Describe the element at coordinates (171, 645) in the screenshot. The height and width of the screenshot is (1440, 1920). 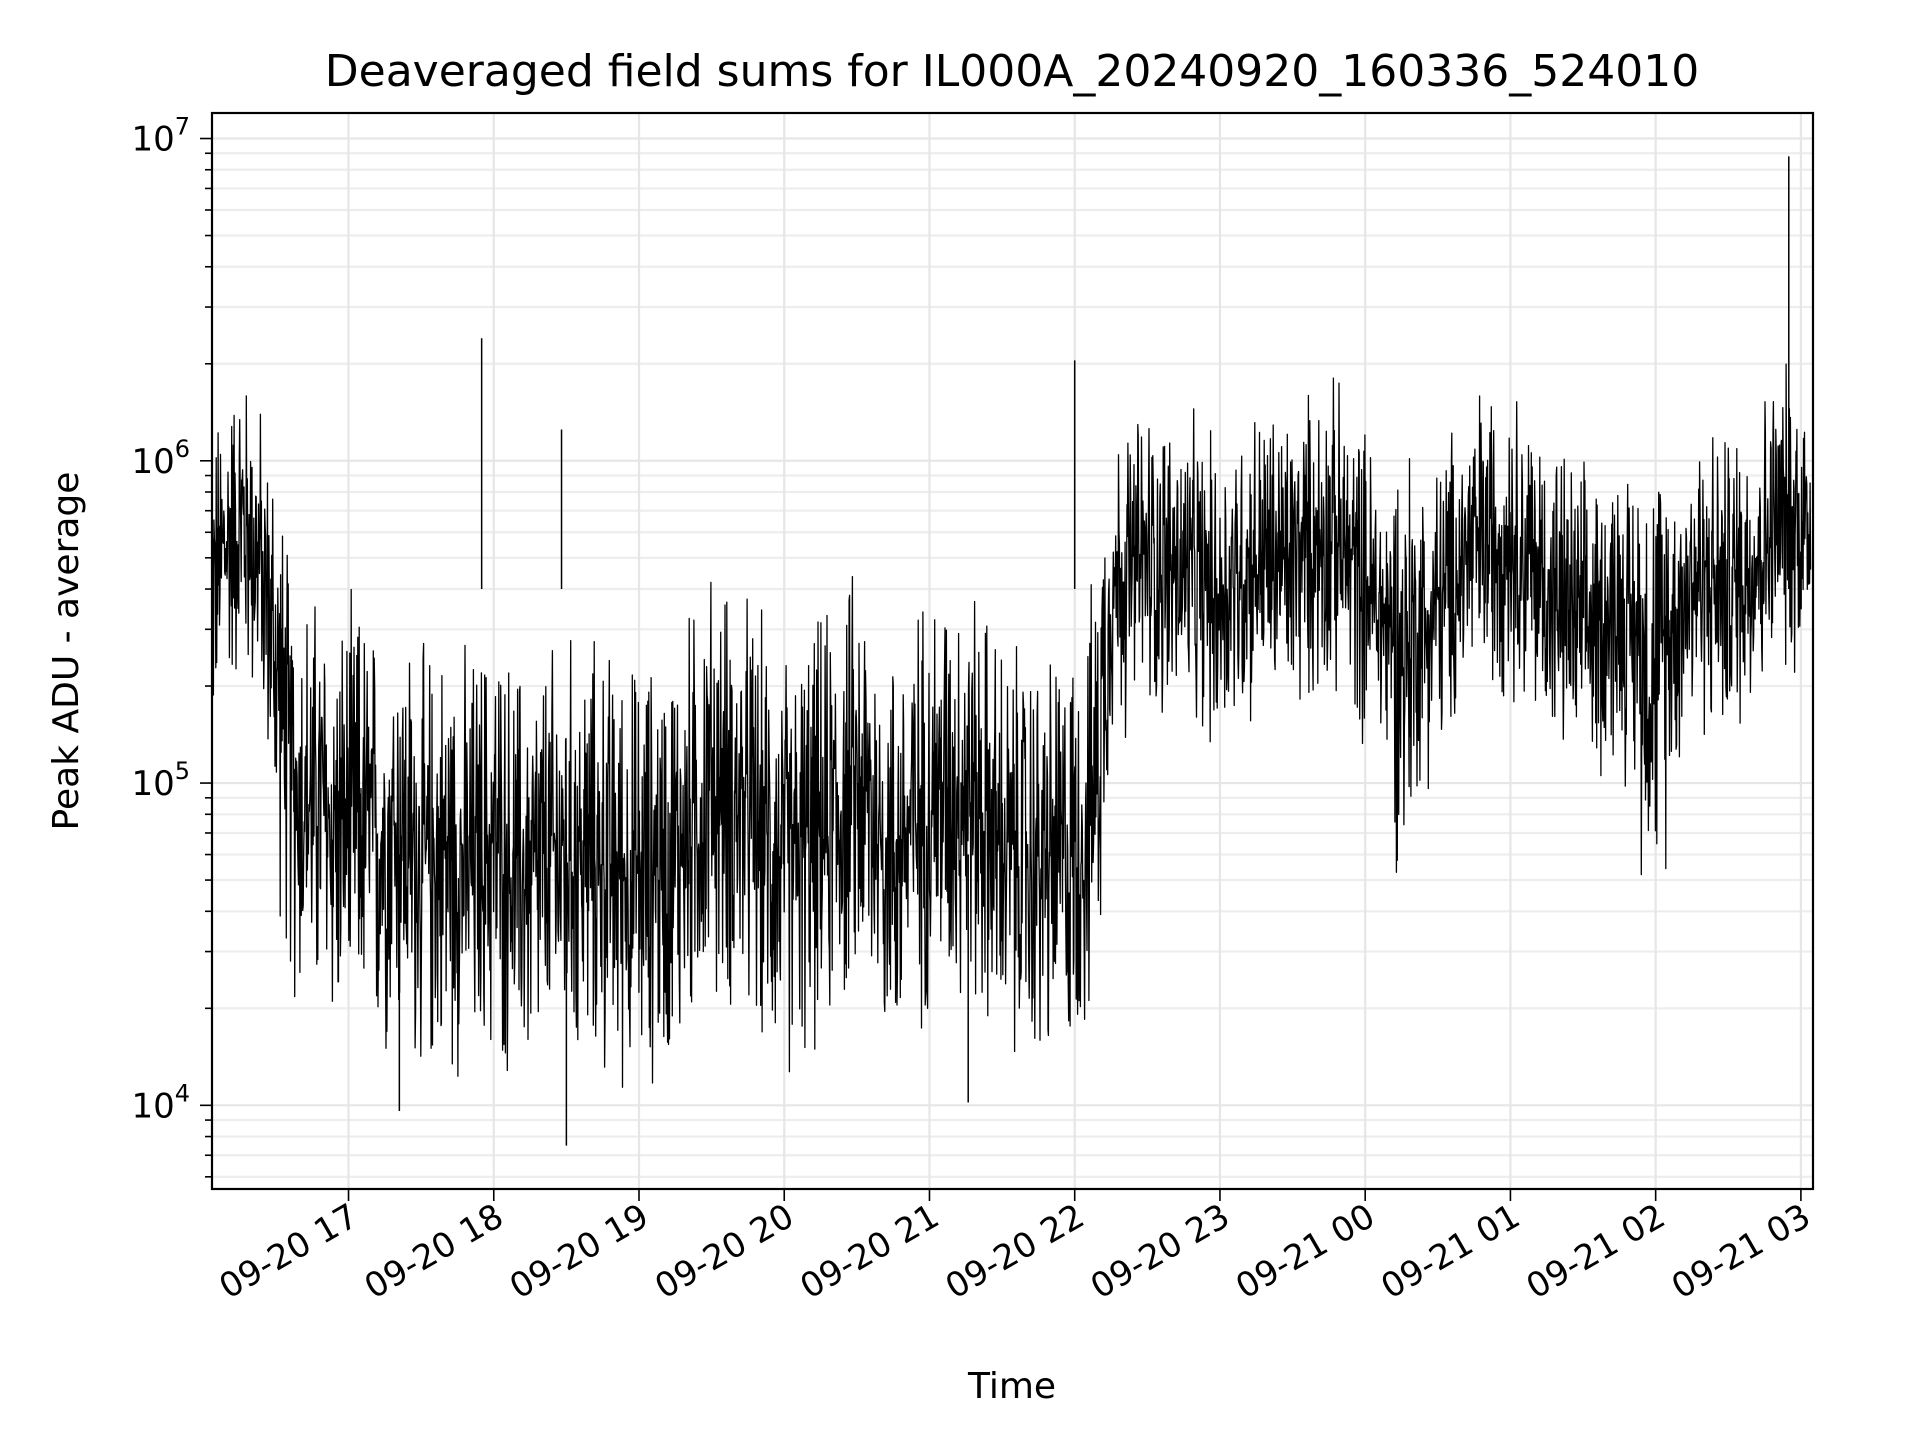
I see `y-axis: 10⁴ 10⁵ 10⁶ 10⁷` at that location.